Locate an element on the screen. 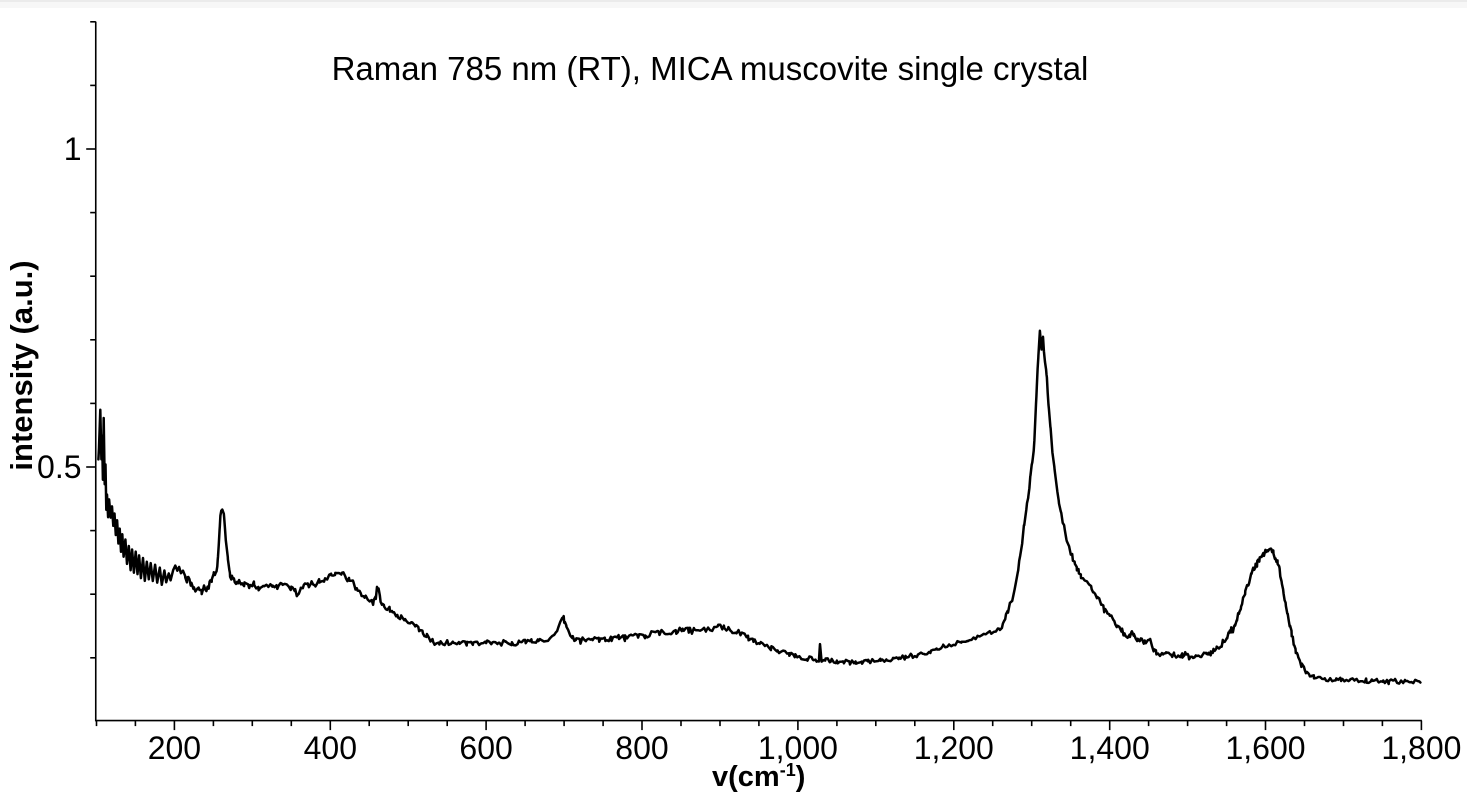 The height and width of the screenshot is (793, 1467). svg-text: 1 is located at coordinates (73, 149).